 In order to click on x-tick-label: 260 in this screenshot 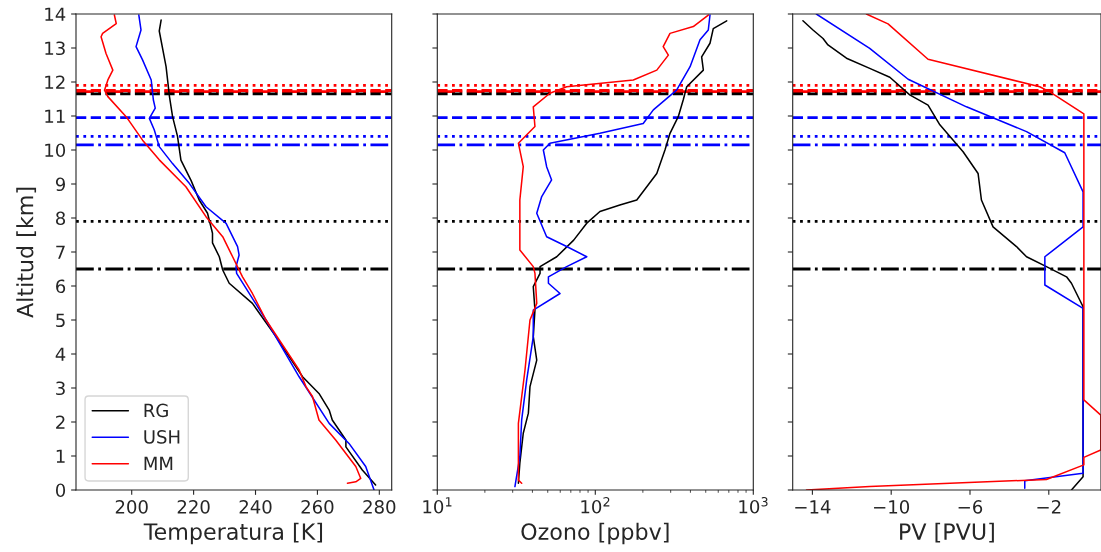, I will do `click(317, 507)`.